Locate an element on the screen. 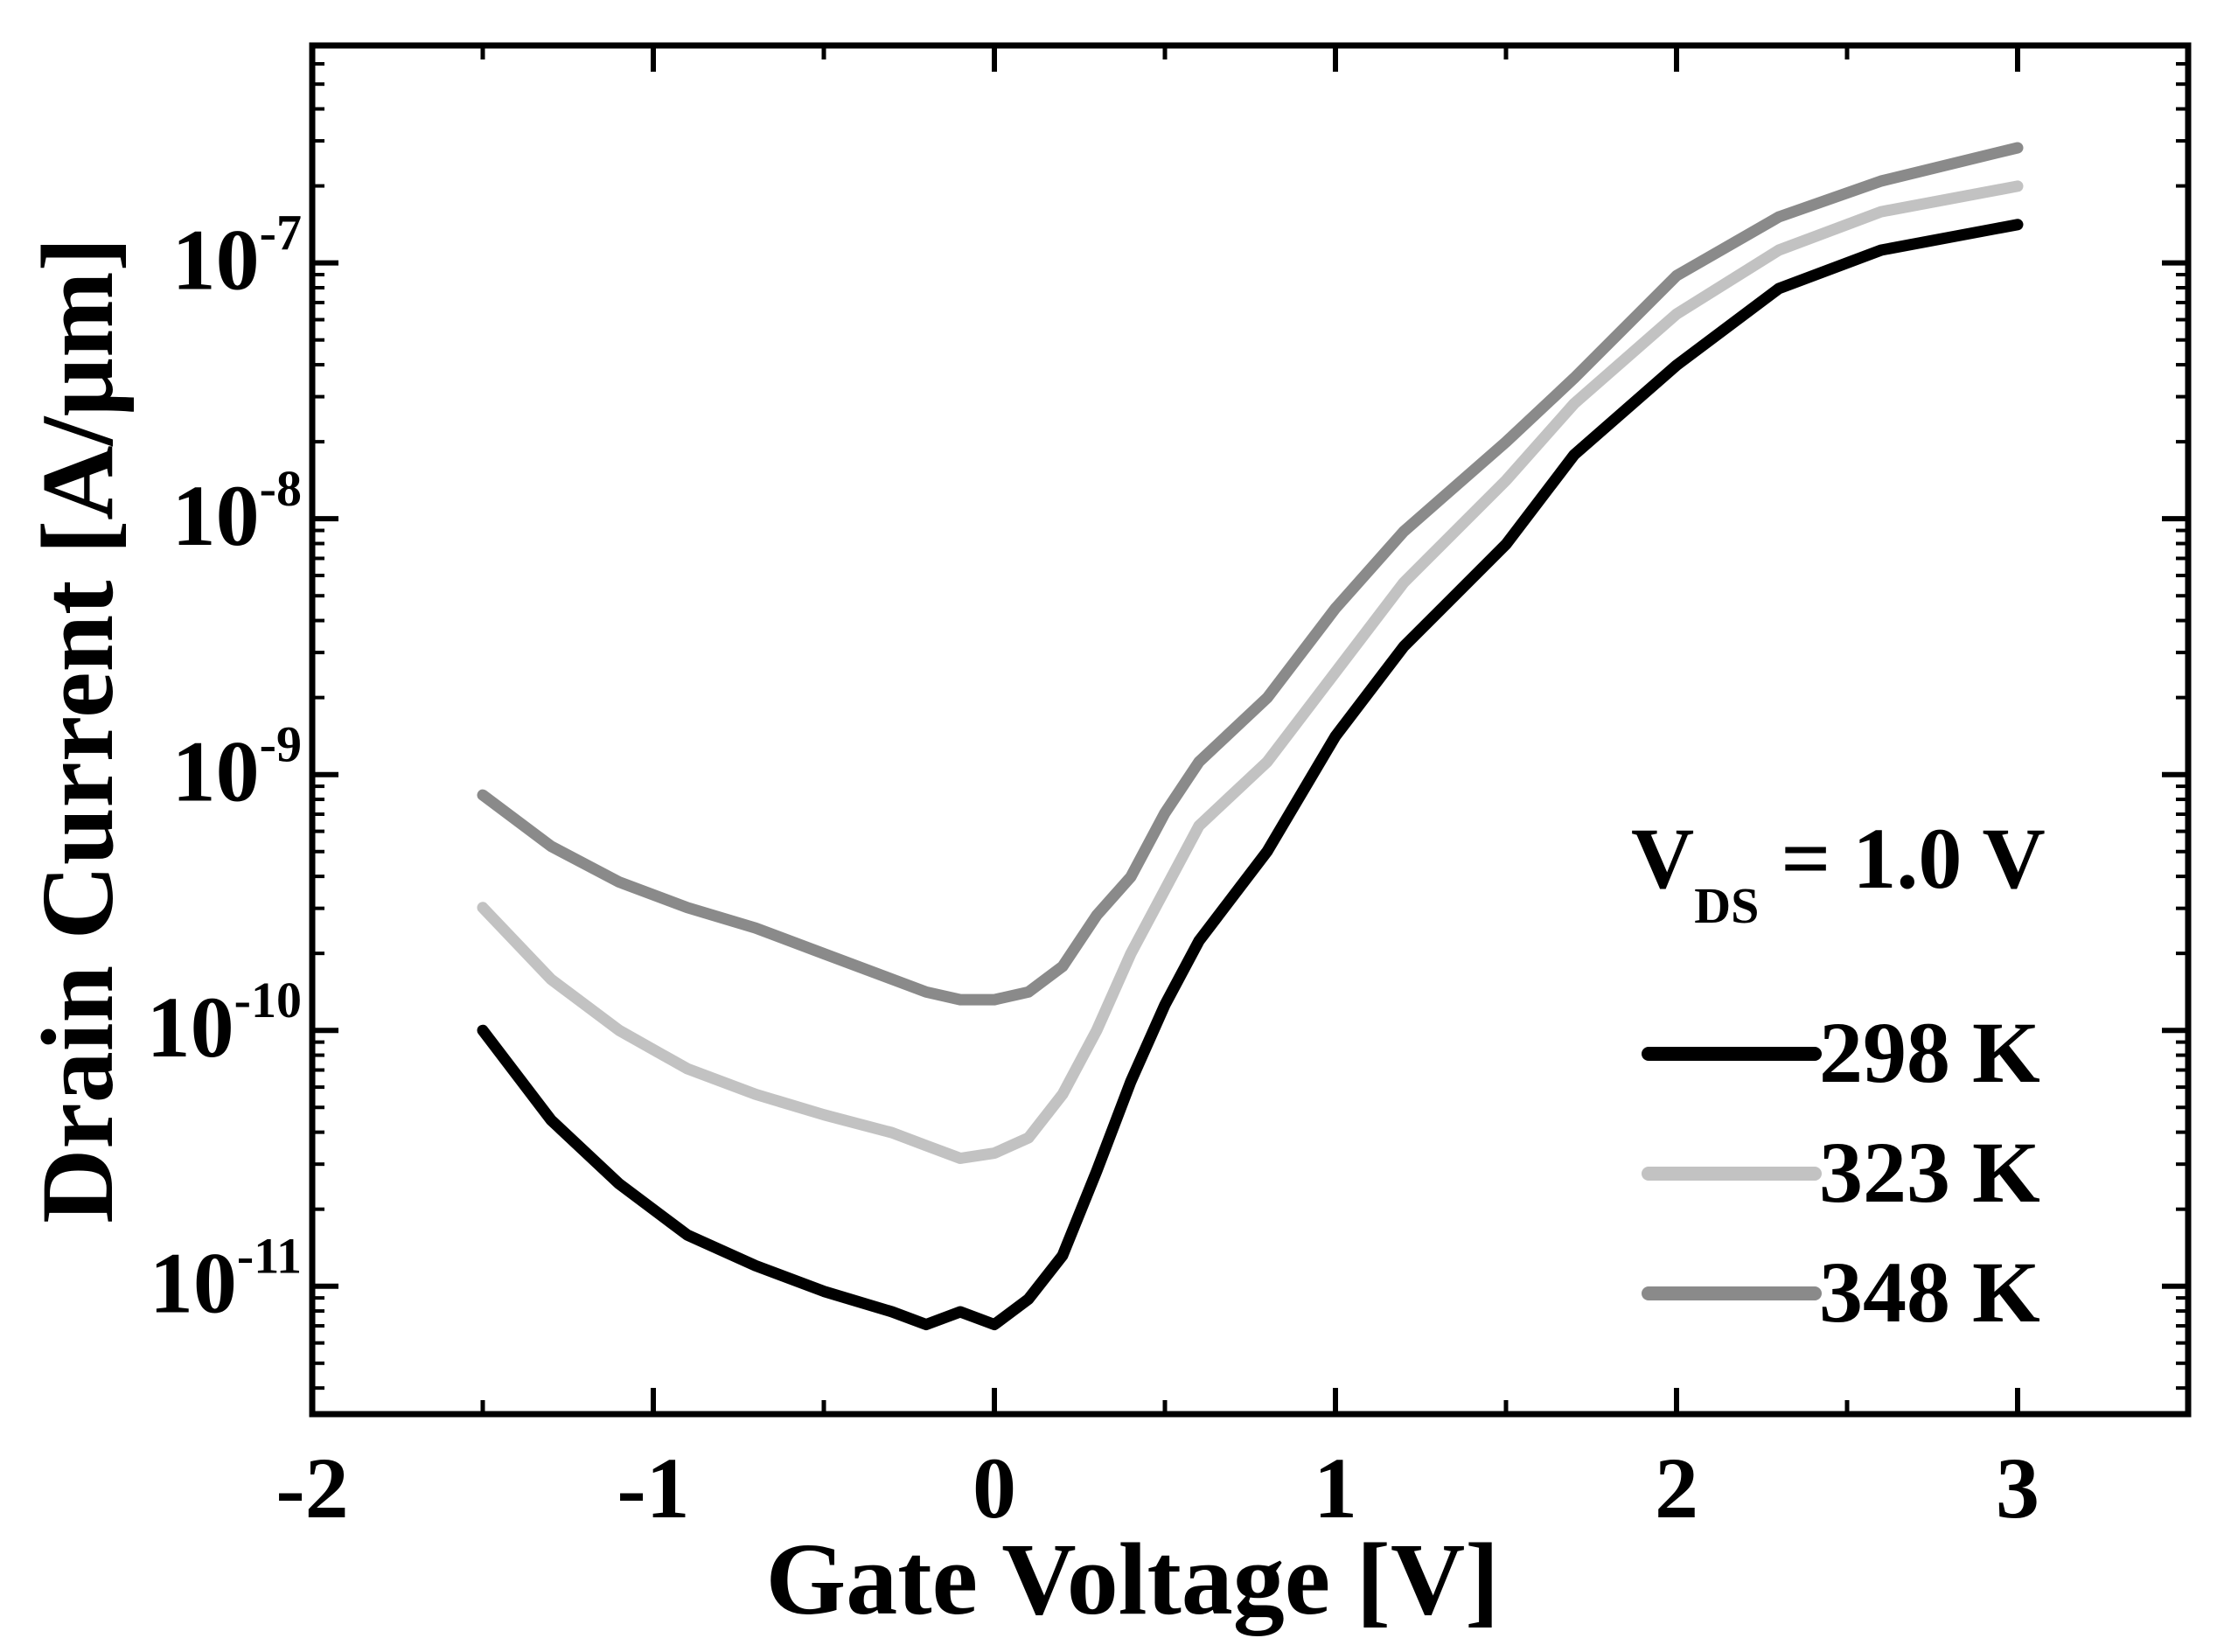 Image resolution: width=2231 pixels, height=1652 pixels. y-tick-exponent: -8 is located at coordinates (281, 488).